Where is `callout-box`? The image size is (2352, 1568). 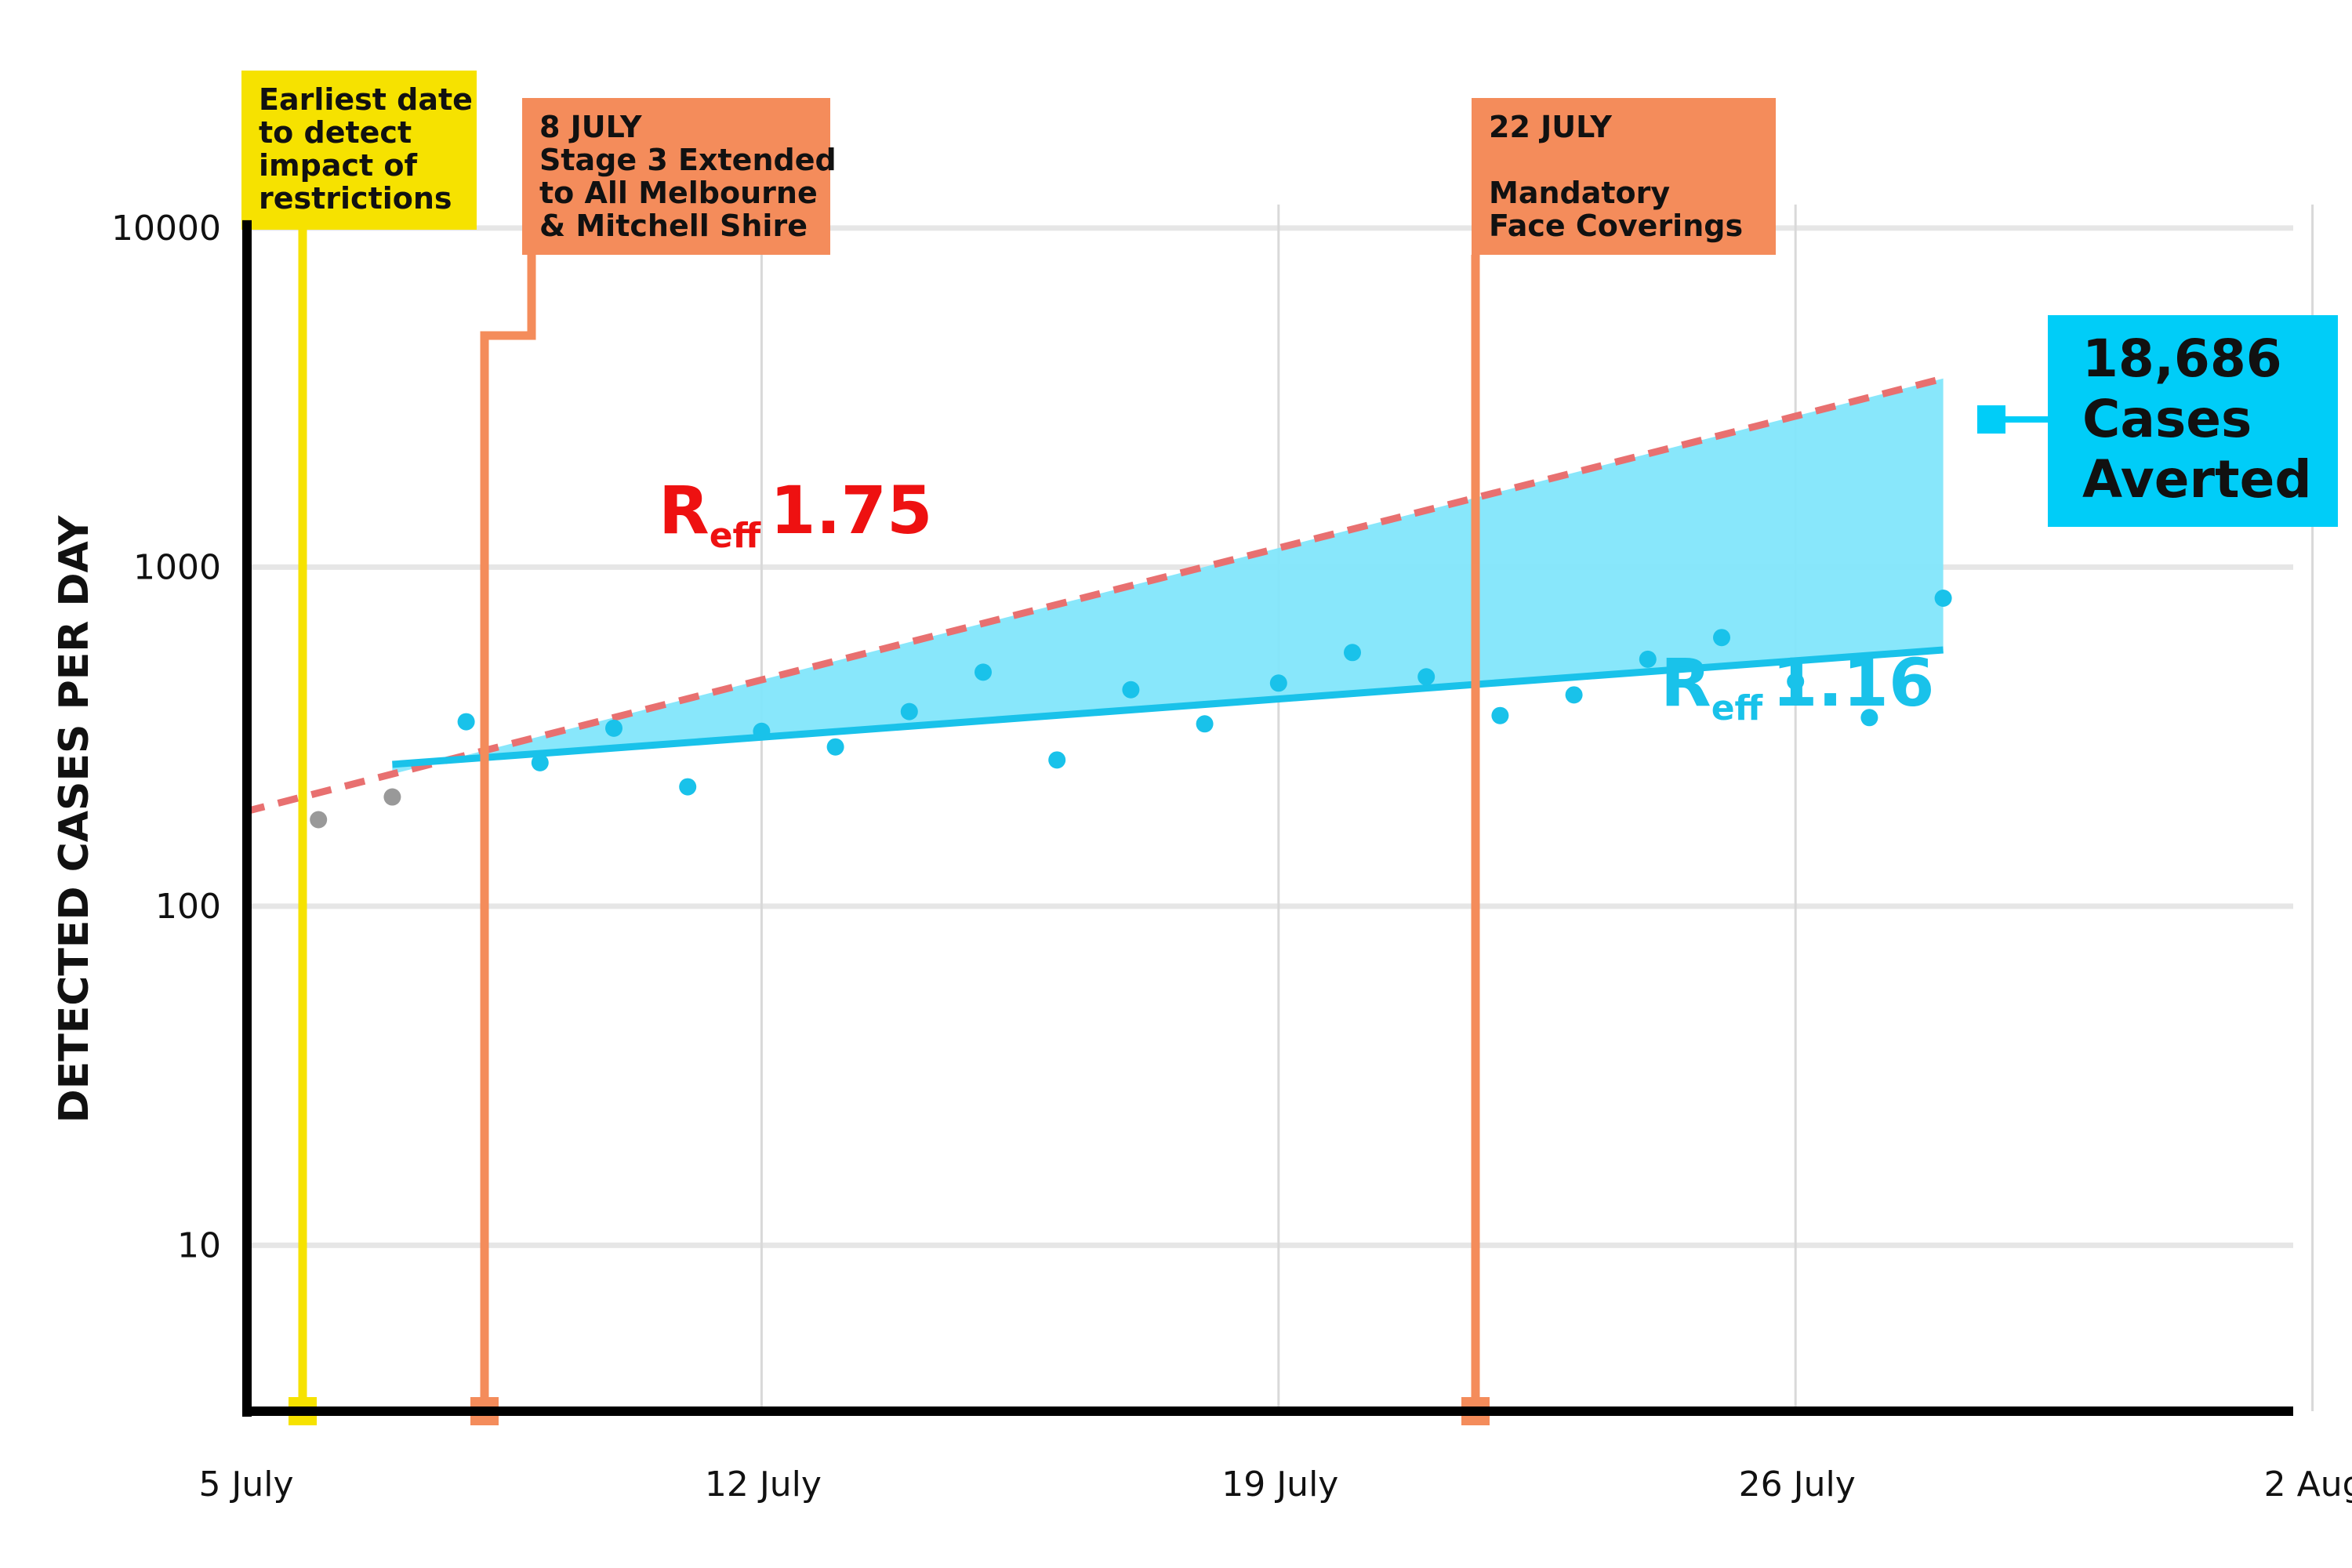
callout-box is located at coordinates (2193, 421).